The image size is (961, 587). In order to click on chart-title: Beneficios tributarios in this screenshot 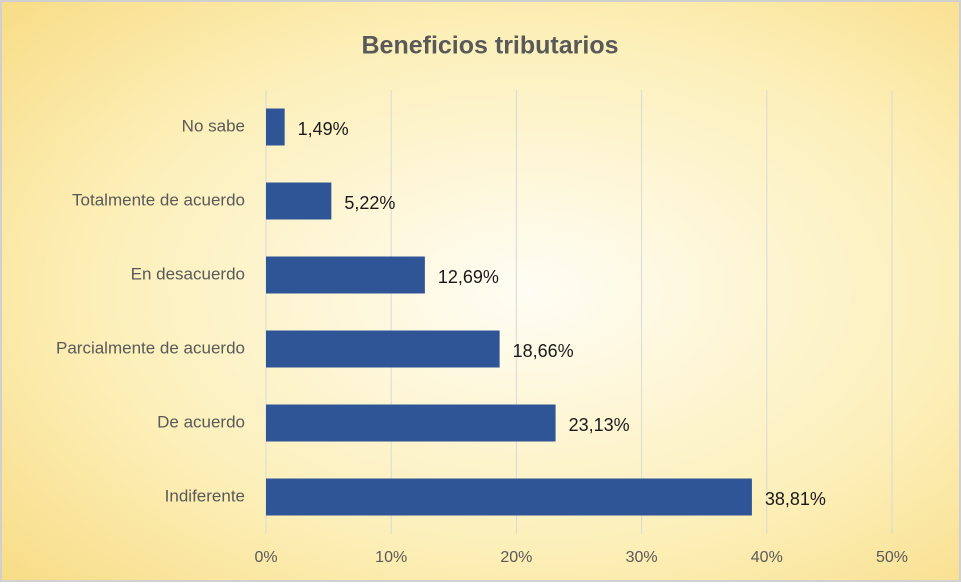, I will do `click(490, 46)`.